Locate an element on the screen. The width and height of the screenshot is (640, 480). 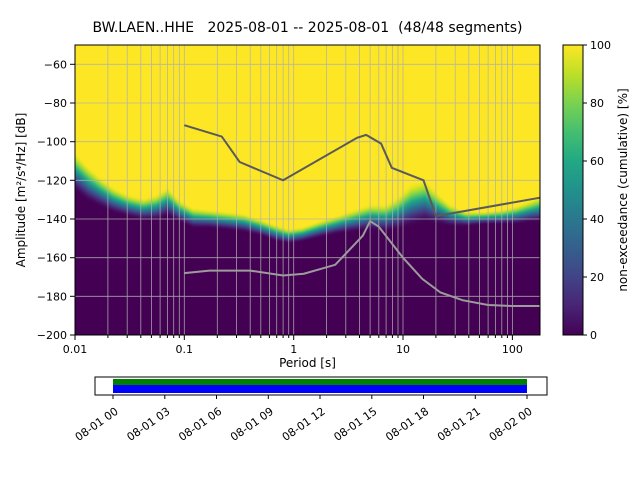
colorbar-tick-labels: 0 20 40 60 80 100 is located at coordinates (600, 190).